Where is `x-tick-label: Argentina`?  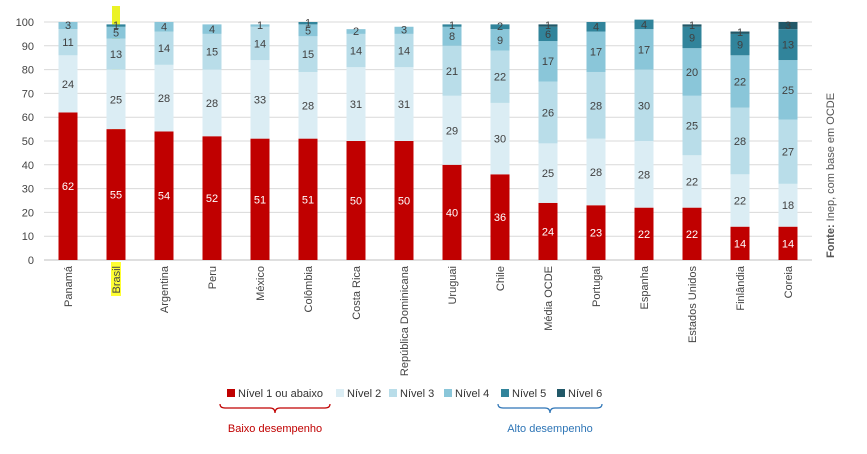 x-tick-label: Argentina is located at coordinates (165, 289).